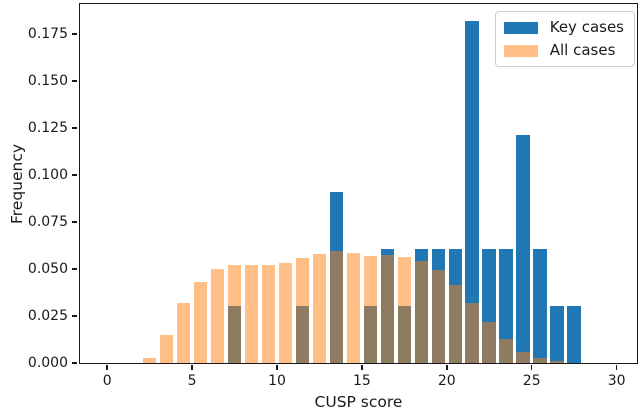 The height and width of the screenshot is (416, 644). What do you see at coordinates (47, 174) in the screenshot?
I see `y-tick-label: 0.100` at bounding box center [47, 174].